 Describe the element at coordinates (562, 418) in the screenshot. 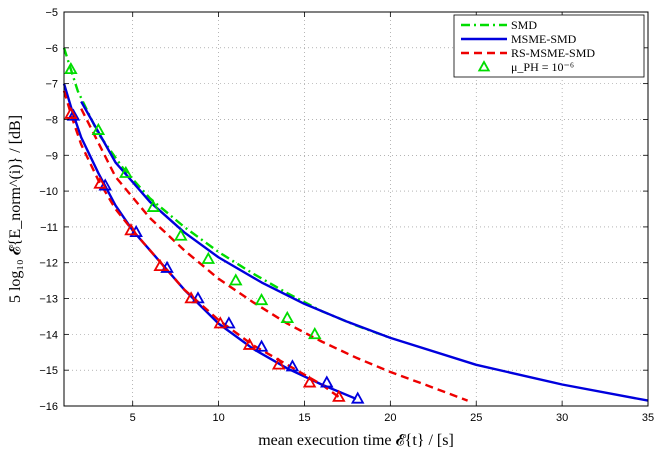

I see `x-tick-label: 30` at that location.